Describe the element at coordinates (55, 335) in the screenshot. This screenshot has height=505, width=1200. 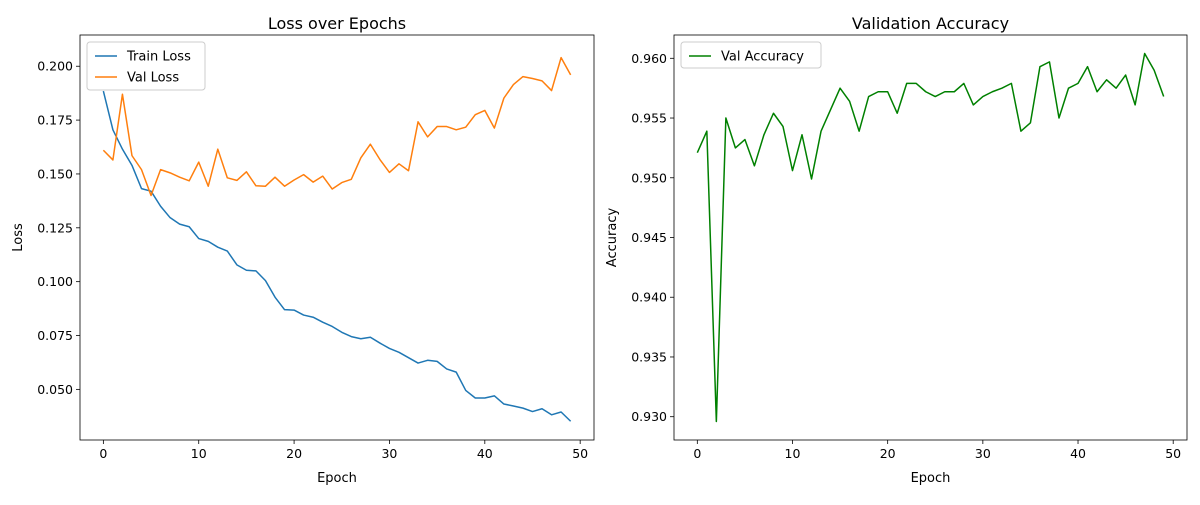
I see `y-tick-label: 0.075` at that location.